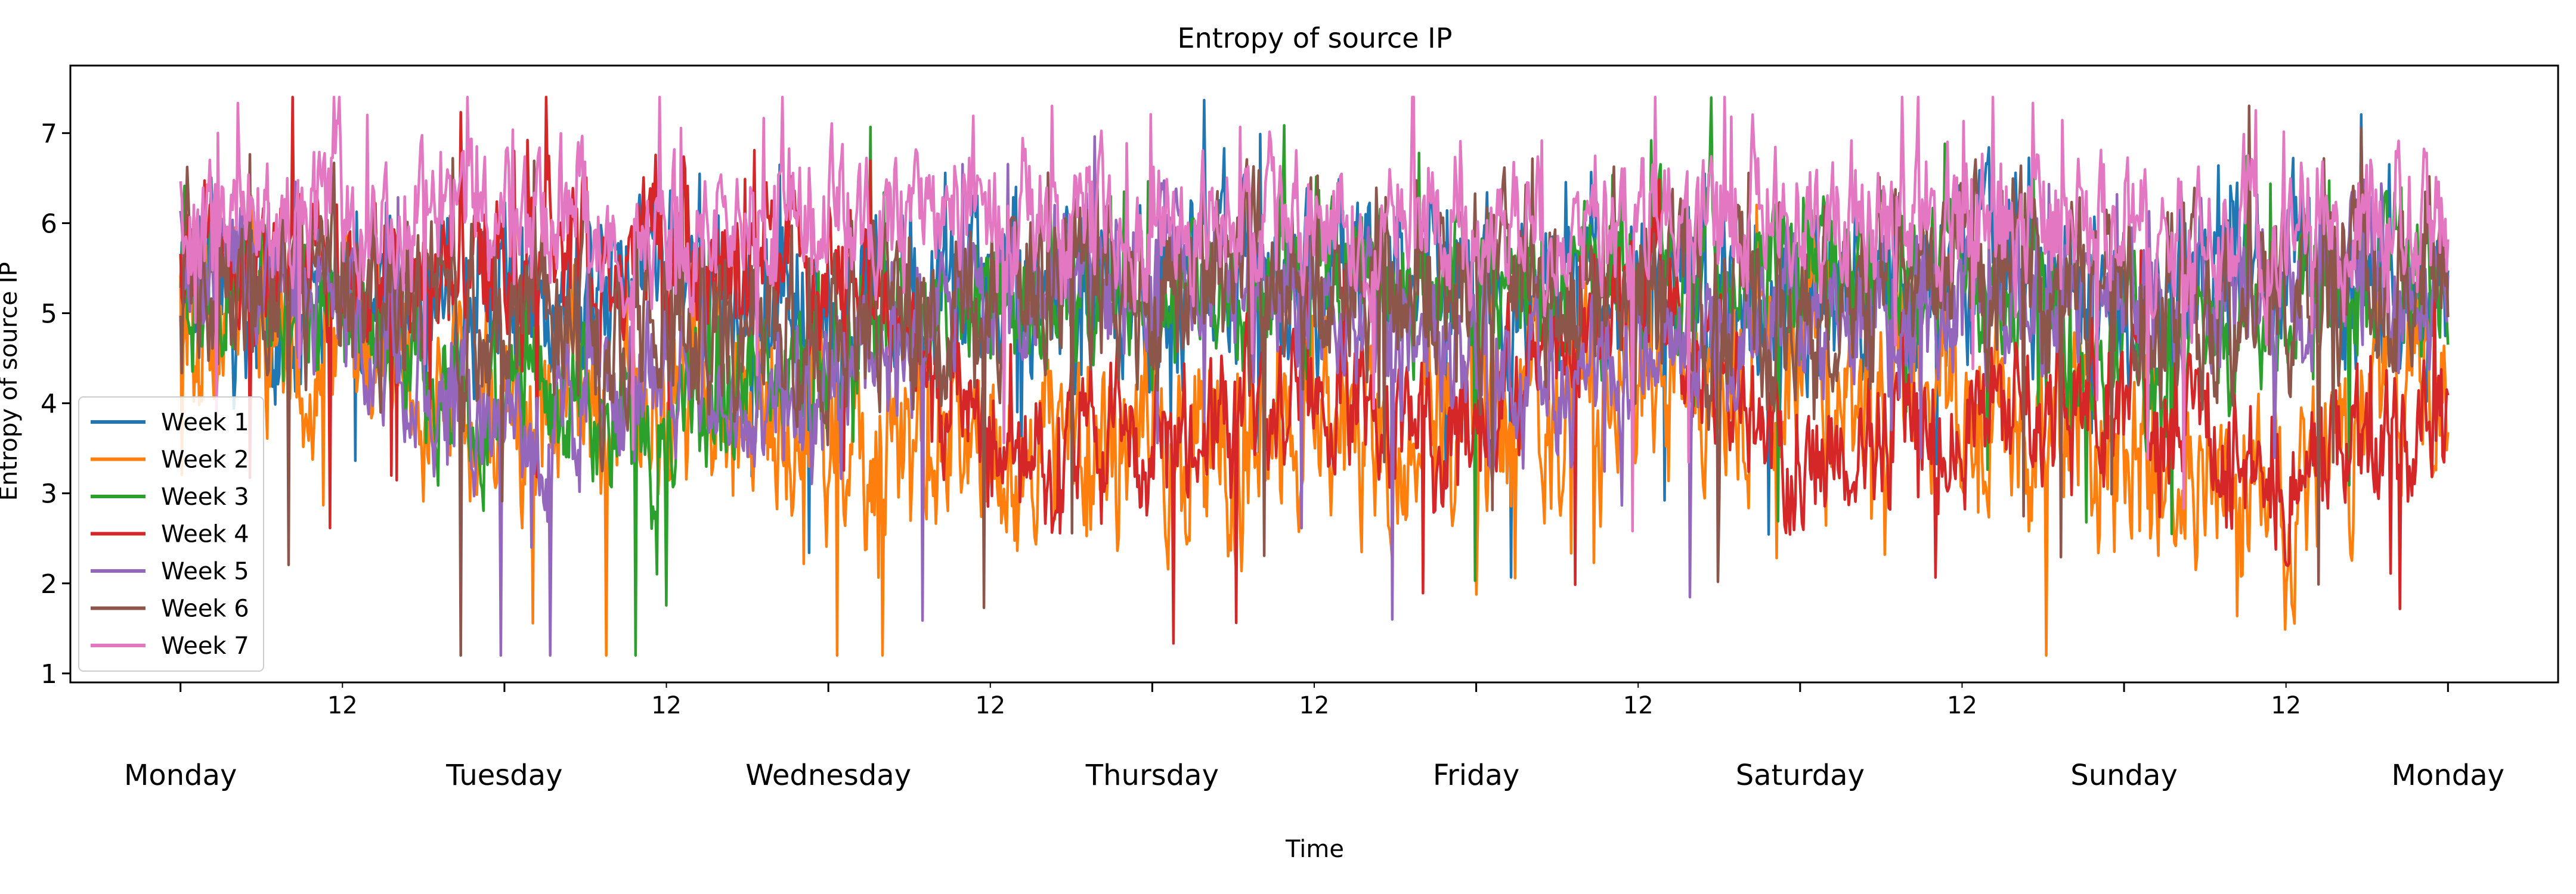  What do you see at coordinates (1801, 775) in the screenshot?
I see `day-label: Saturday` at bounding box center [1801, 775].